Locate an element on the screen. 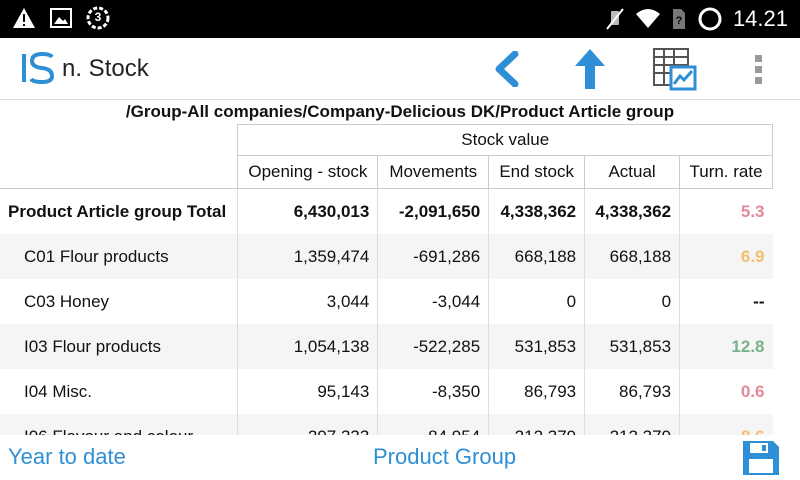 Image resolution: width=800 pixels, height=480 pixels. overflow-menu-icon is located at coordinates (758, 69).